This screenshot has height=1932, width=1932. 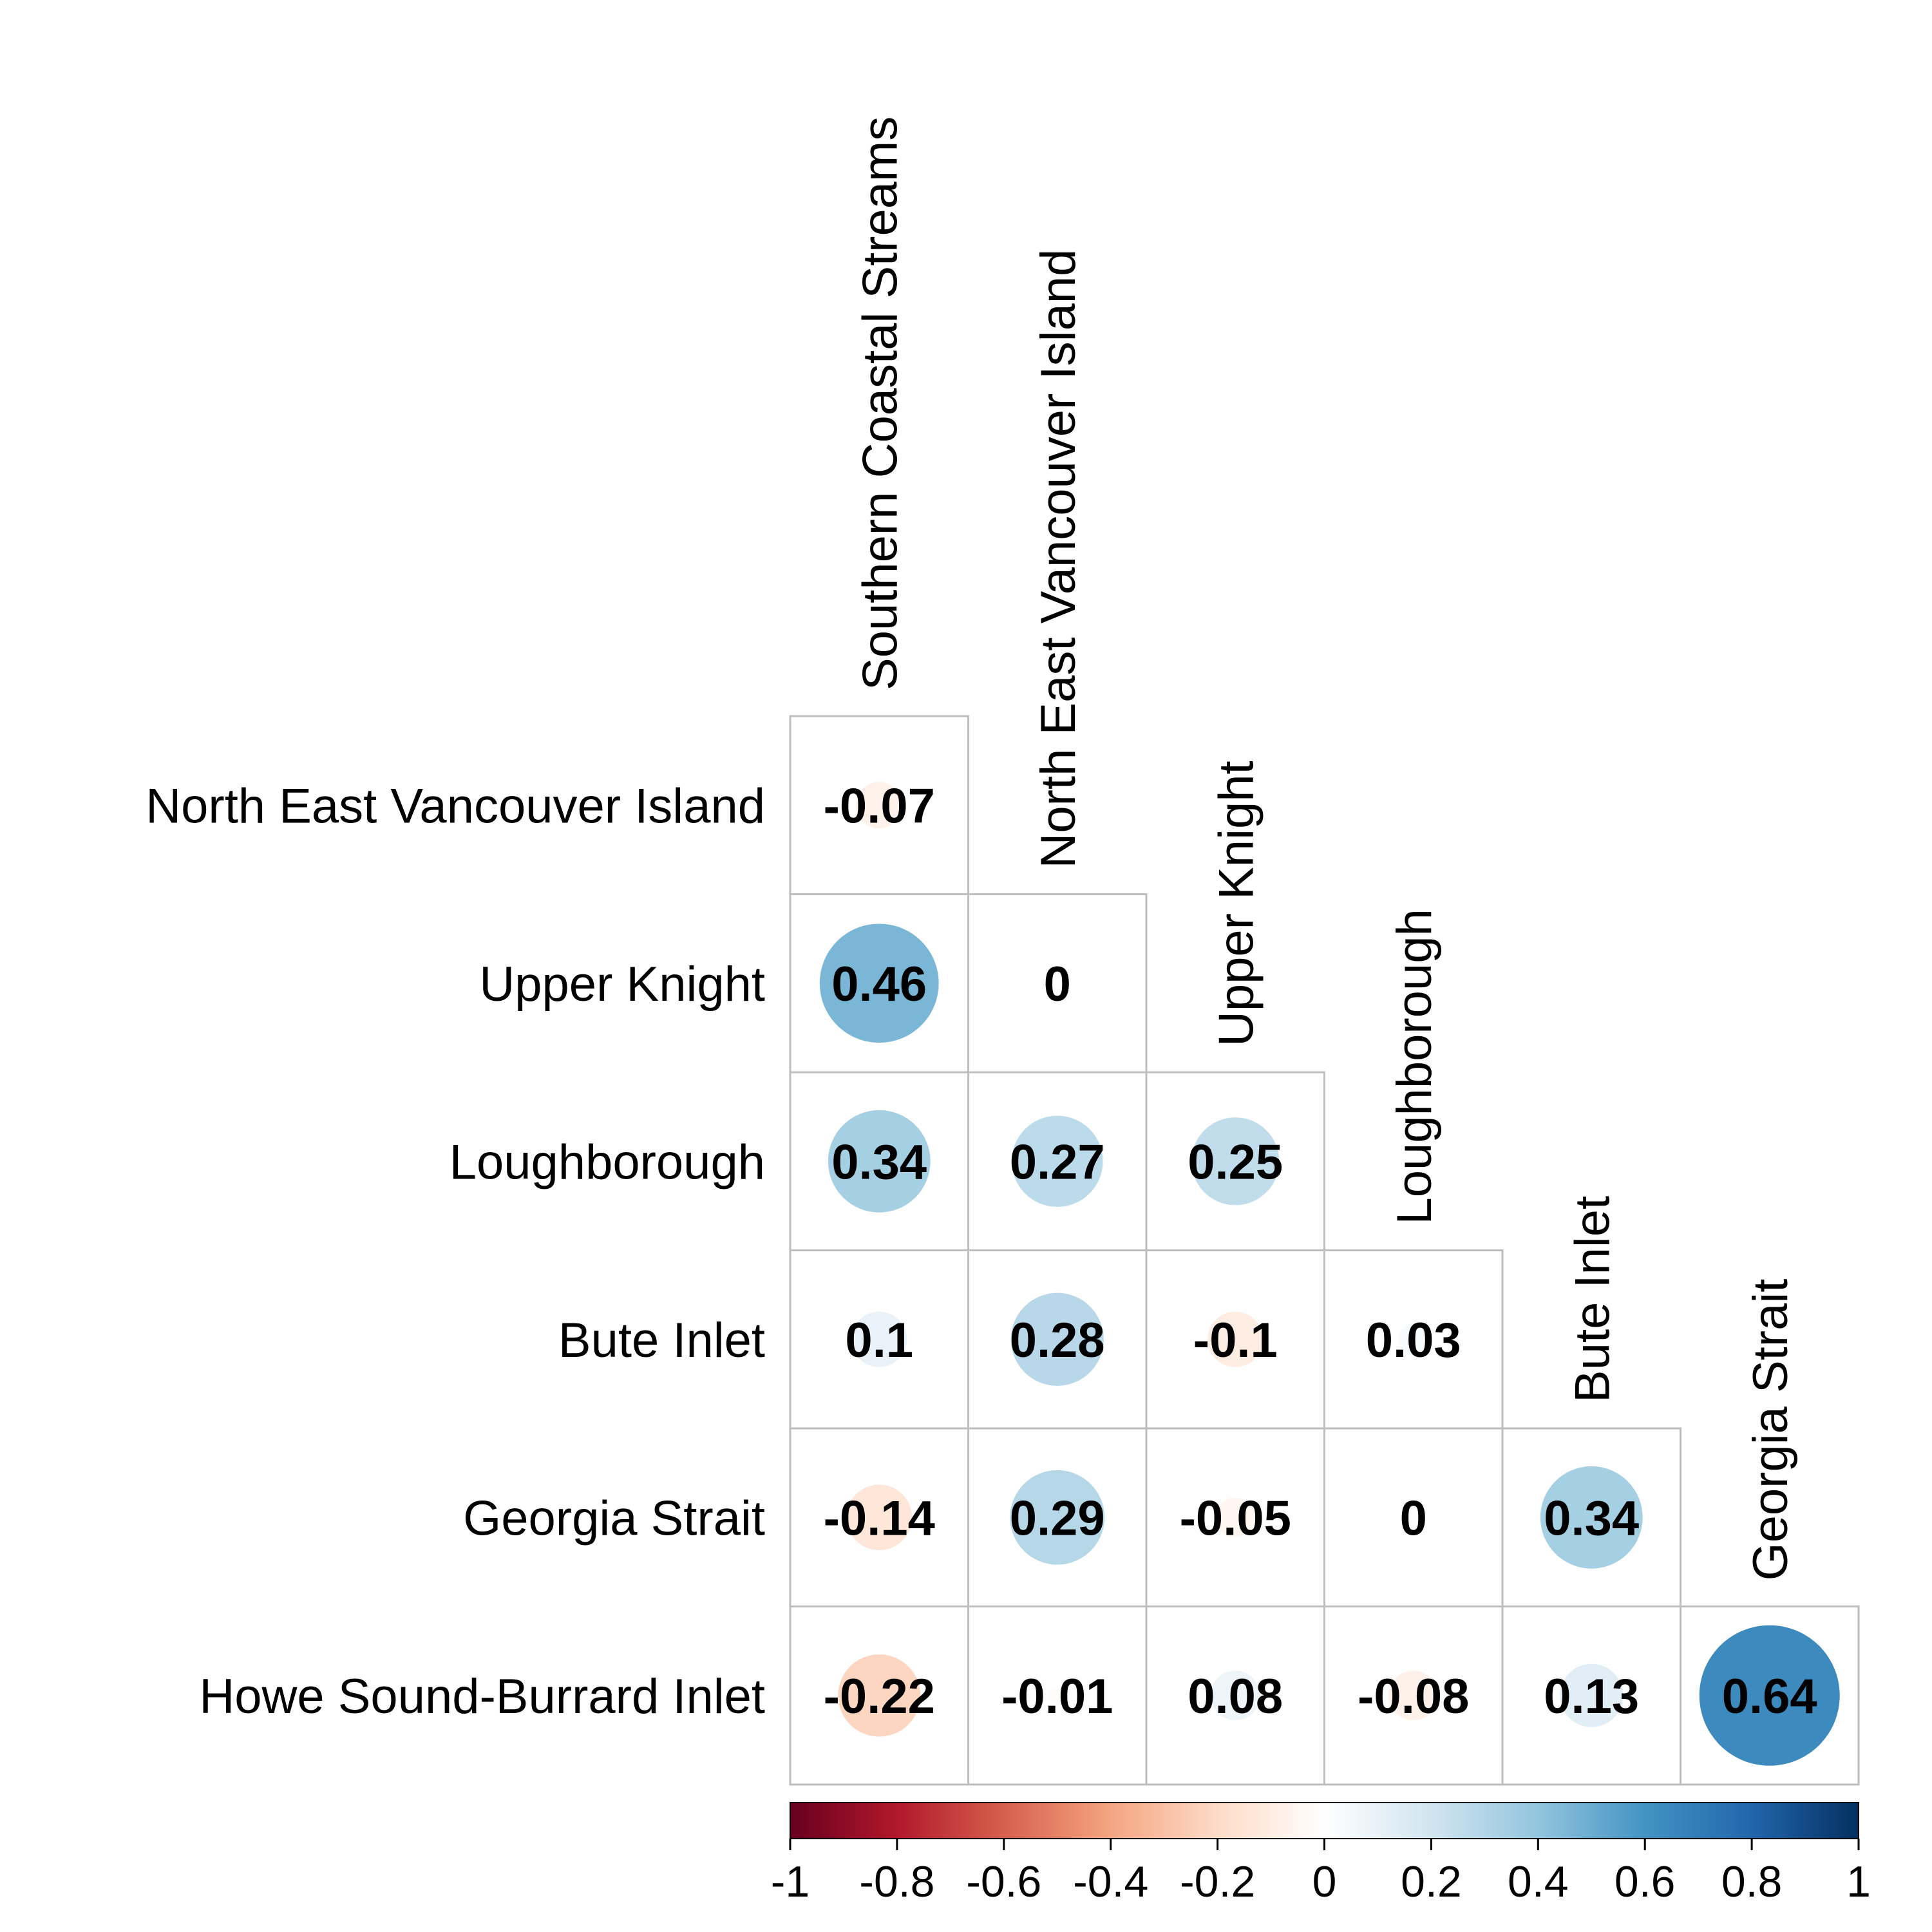 I want to click on cell-value-label: -0.05, so click(x=1235, y=1518).